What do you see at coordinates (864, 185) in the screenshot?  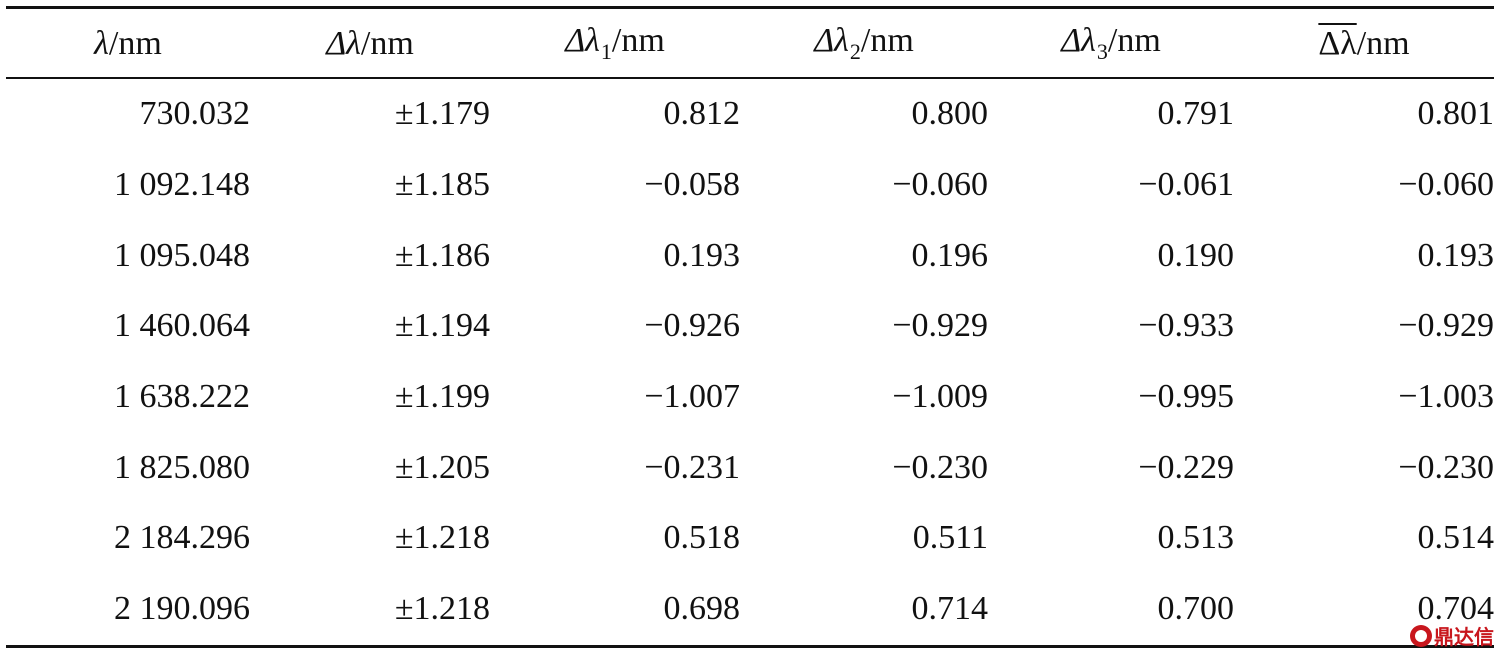 I see `table-cell: −0.060` at bounding box center [864, 185].